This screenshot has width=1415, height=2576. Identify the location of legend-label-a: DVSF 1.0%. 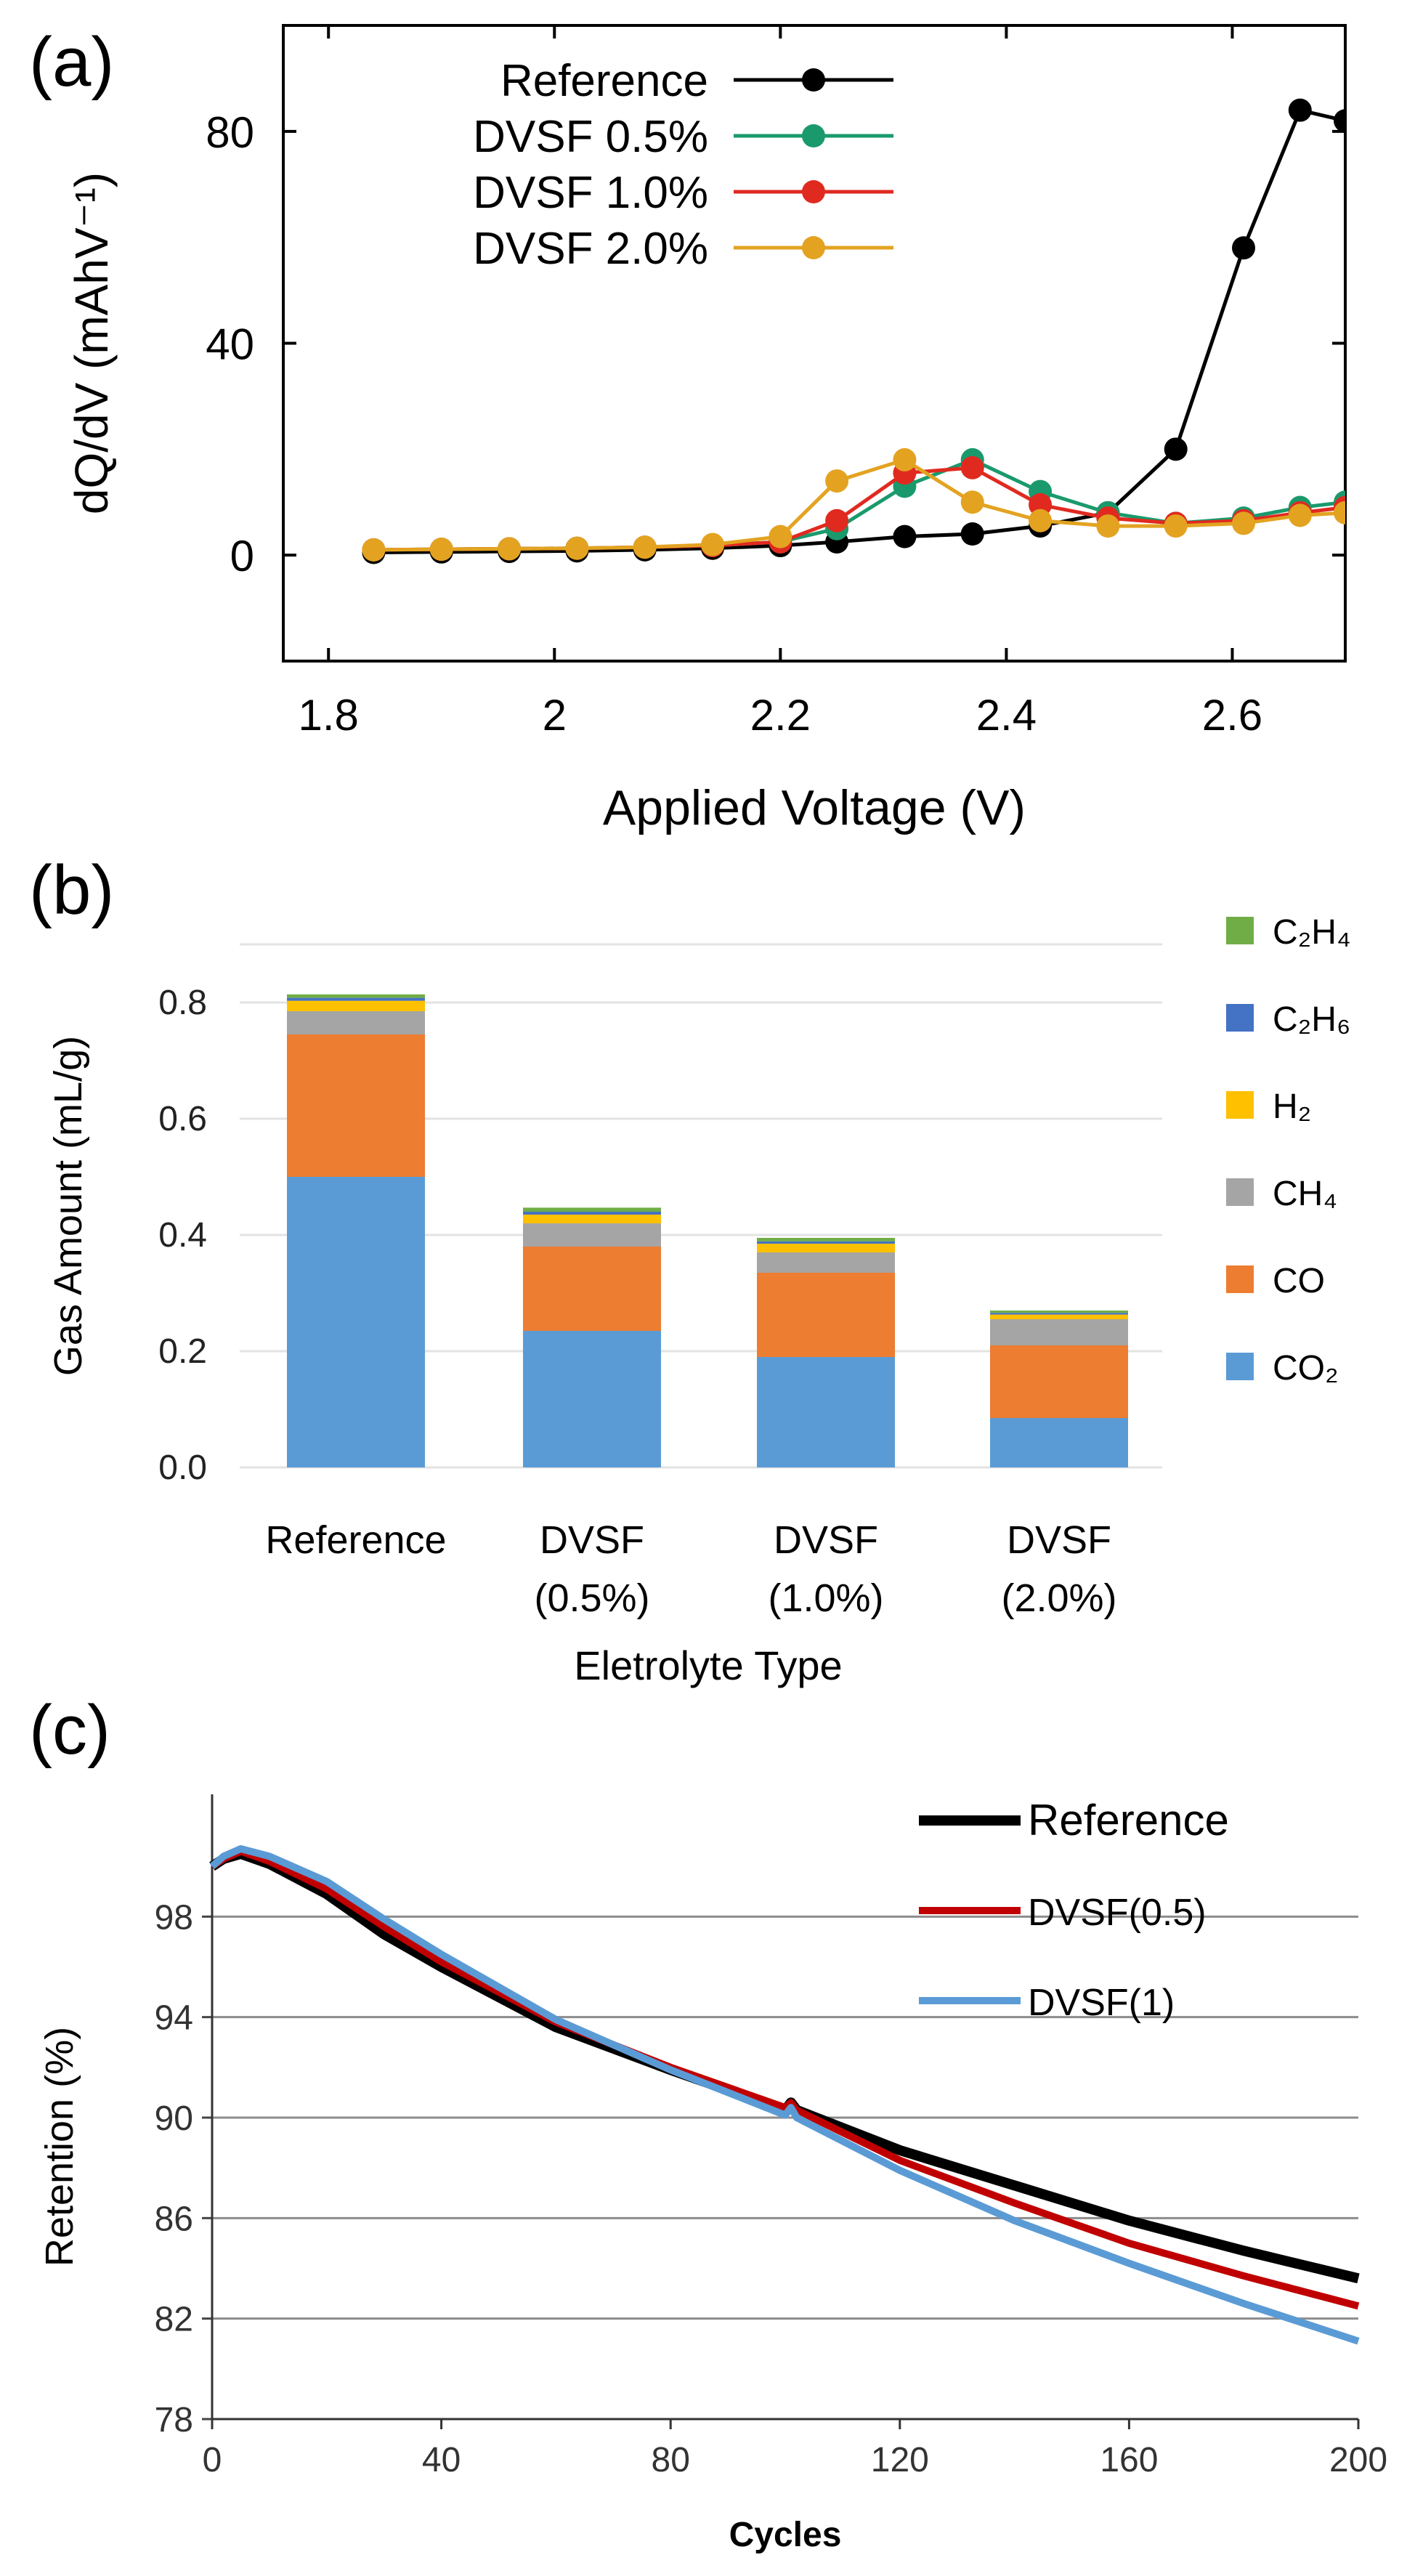
(590, 193).